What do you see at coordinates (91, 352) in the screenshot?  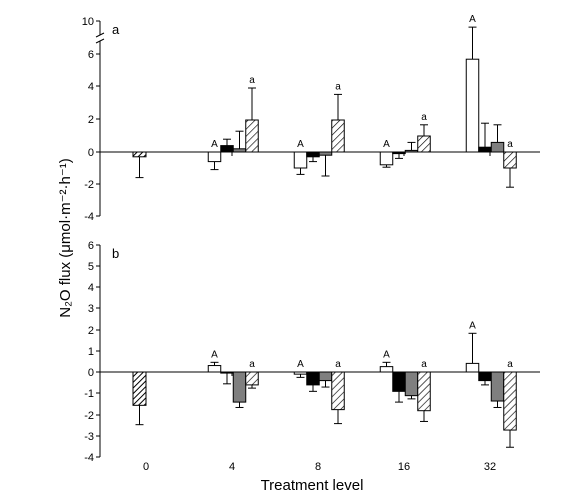 I see `y-tick-label: 1` at bounding box center [91, 352].